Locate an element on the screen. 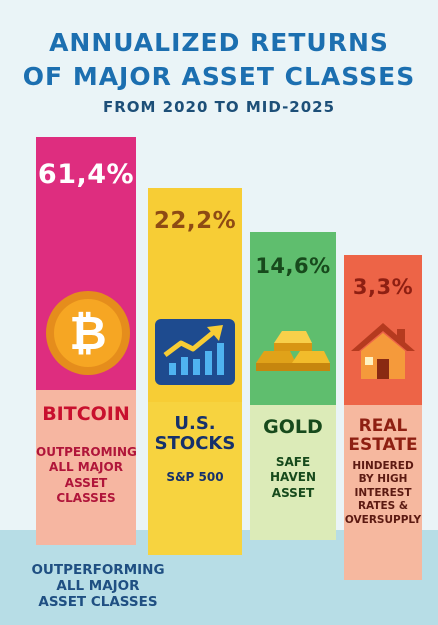 This screenshot has width=438, height=625. data-label-bitcoin: 61,4% is located at coordinates (86, 174).